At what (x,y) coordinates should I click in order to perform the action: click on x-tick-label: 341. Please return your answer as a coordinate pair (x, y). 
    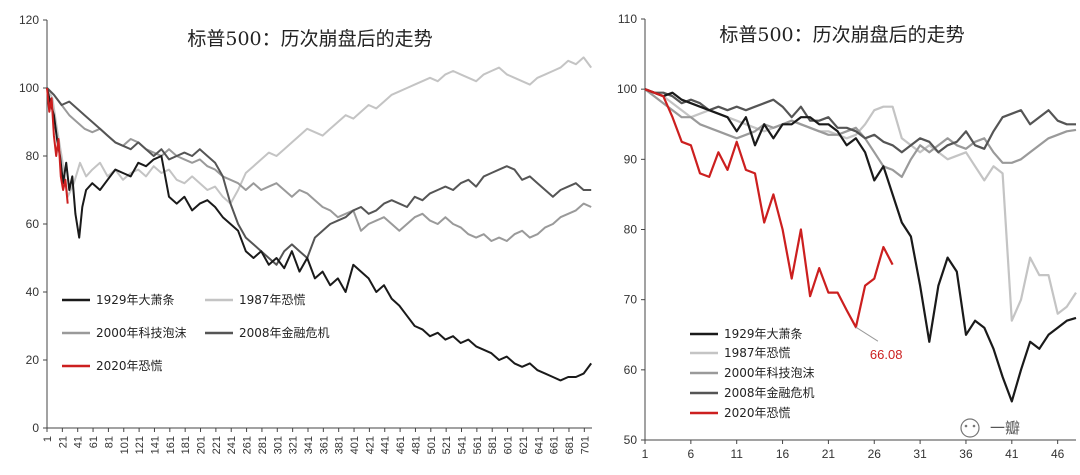
    Looking at the image, I should click on (309, 445).